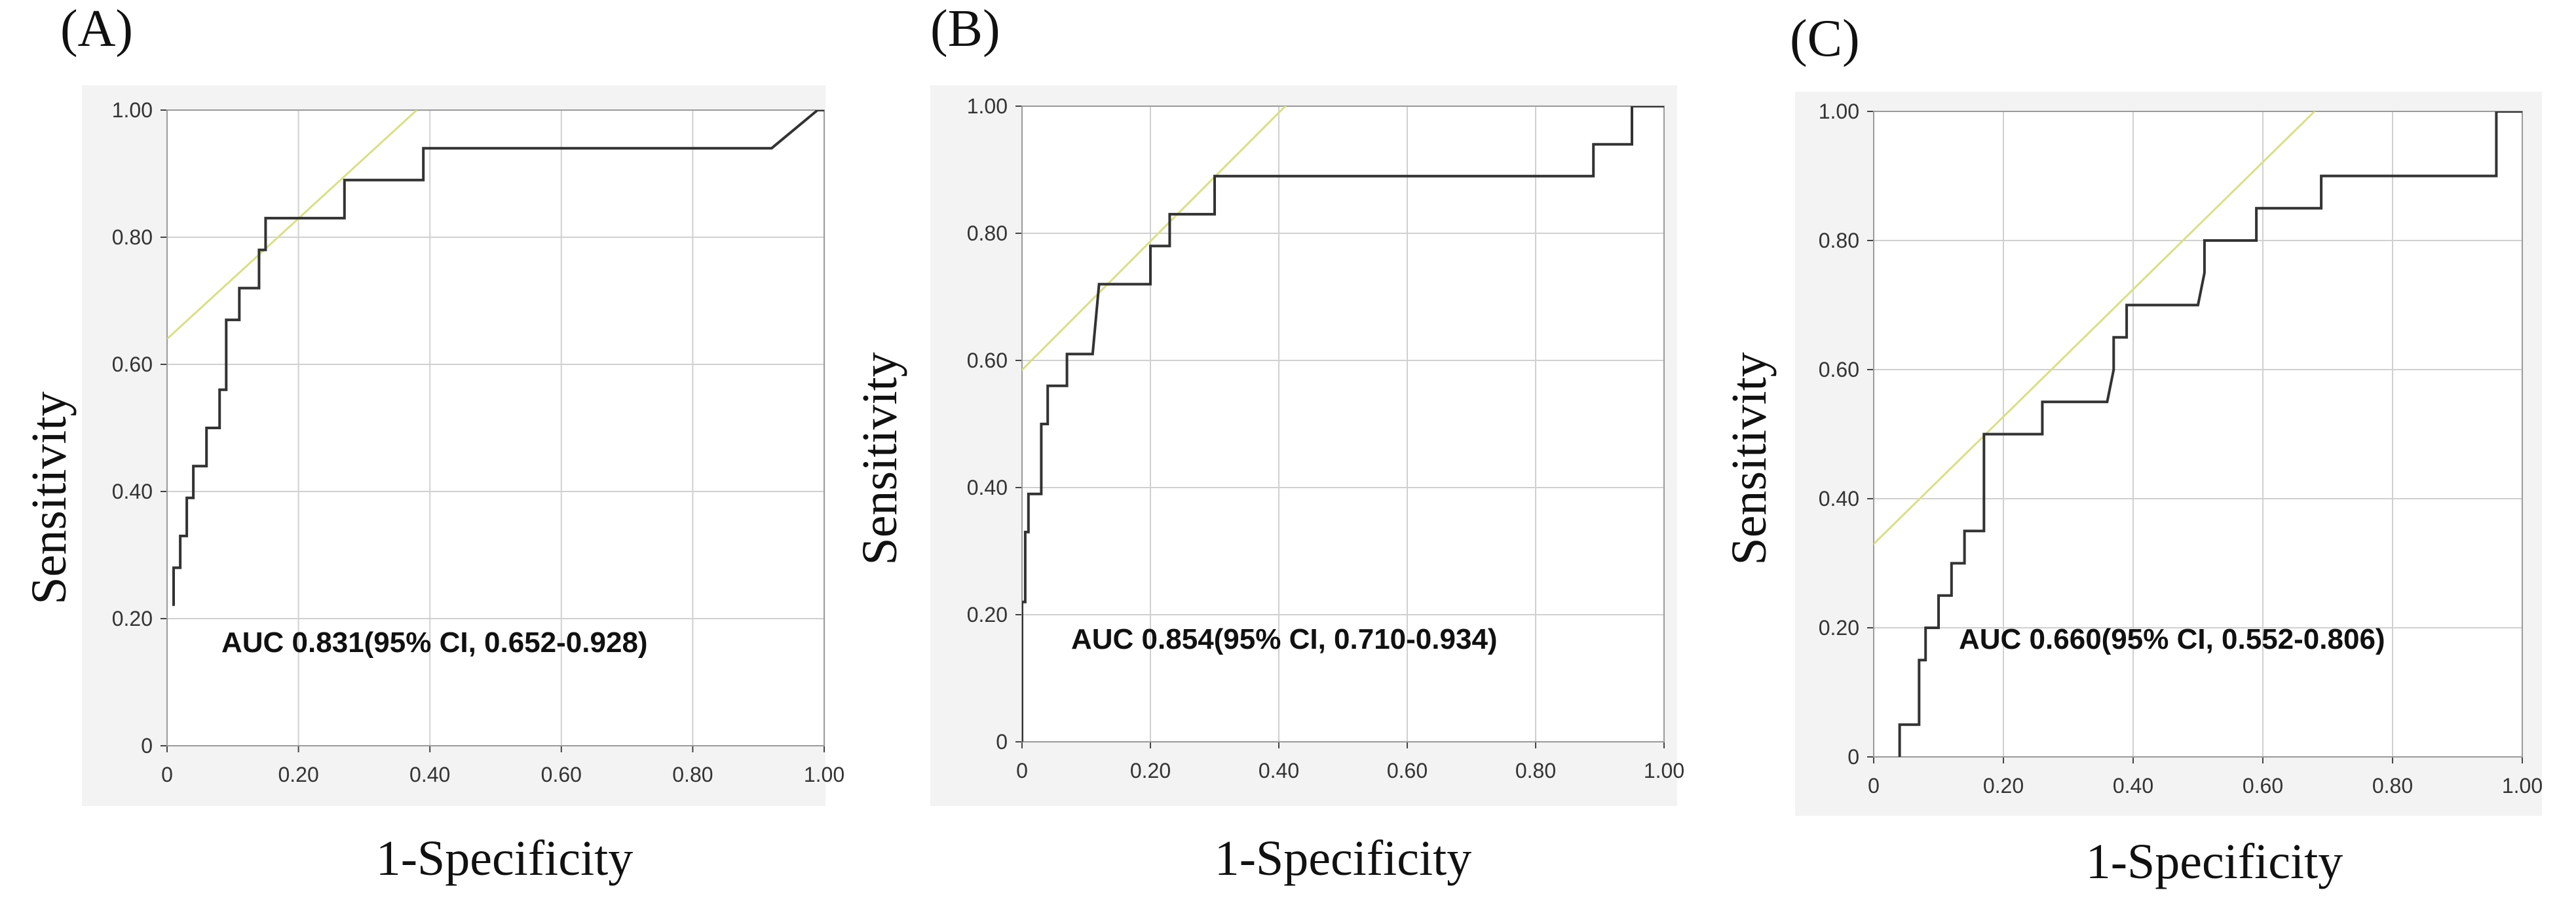  I want to click on auc-annotation: AUC 0.854(95% CI, 0.710-0.934), so click(1284, 639).